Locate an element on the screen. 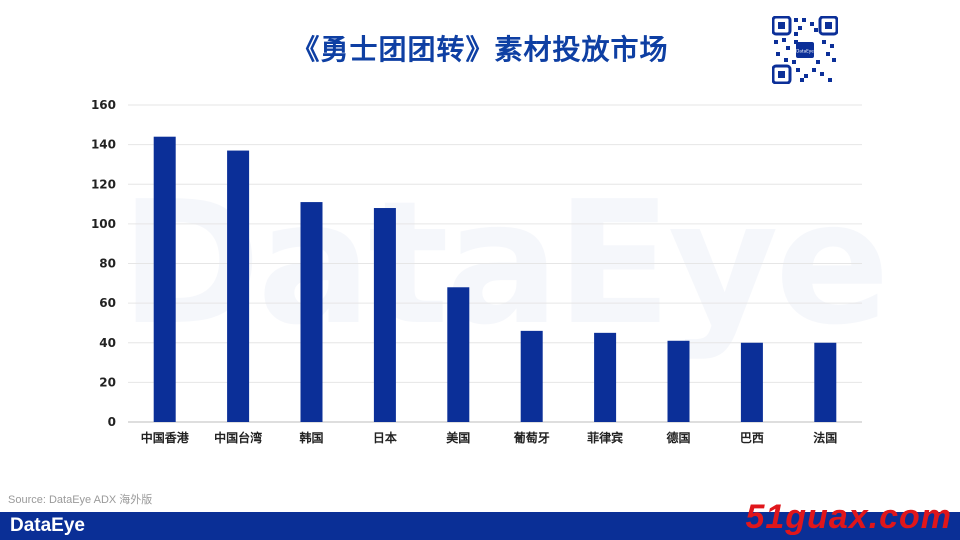  site-watermark: 51guax.com is located at coordinates (848, 517).